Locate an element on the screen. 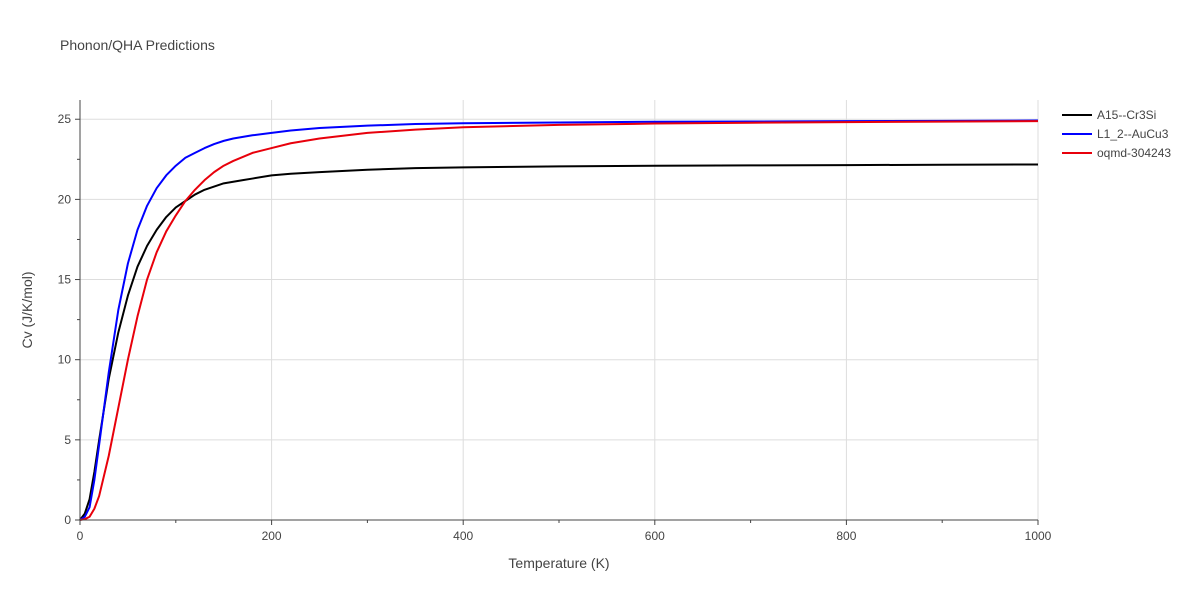 The width and height of the screenshot is (1200, 600). y-tick-label: 25 is located at coordinates (65, 119).